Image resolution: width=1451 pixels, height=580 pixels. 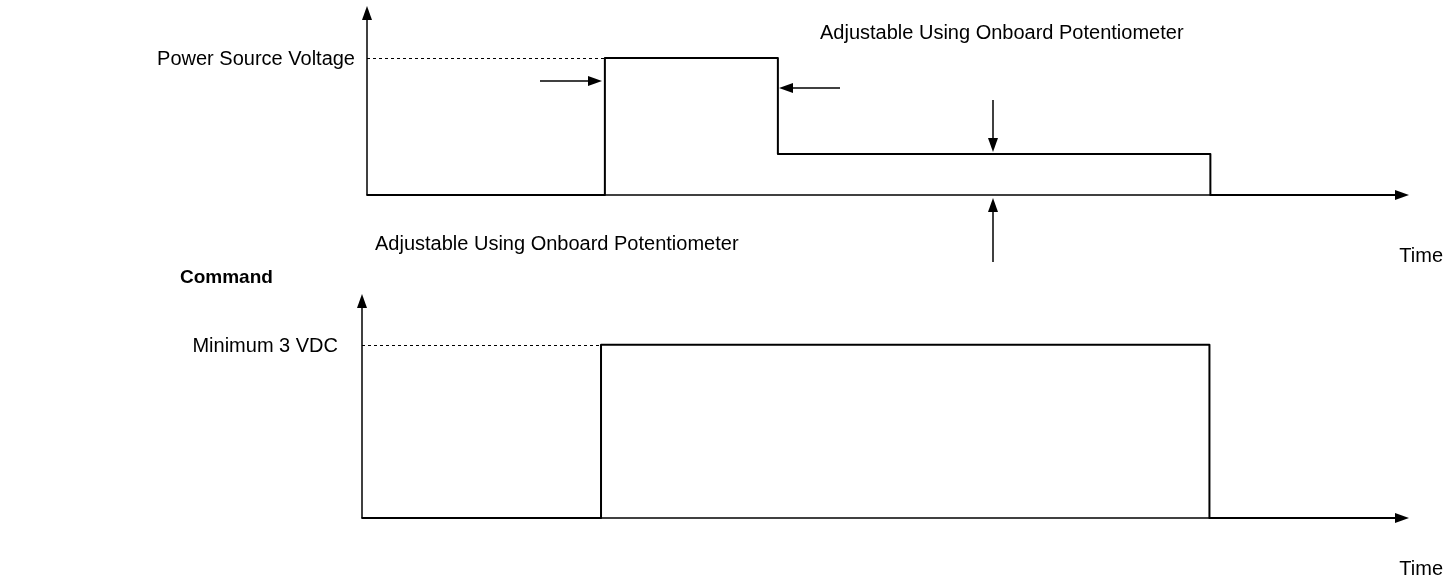 What do you see at coordinates (226, 276) in the screenshot?
I see `chart-title: Command` at bounding box center [226, 276].